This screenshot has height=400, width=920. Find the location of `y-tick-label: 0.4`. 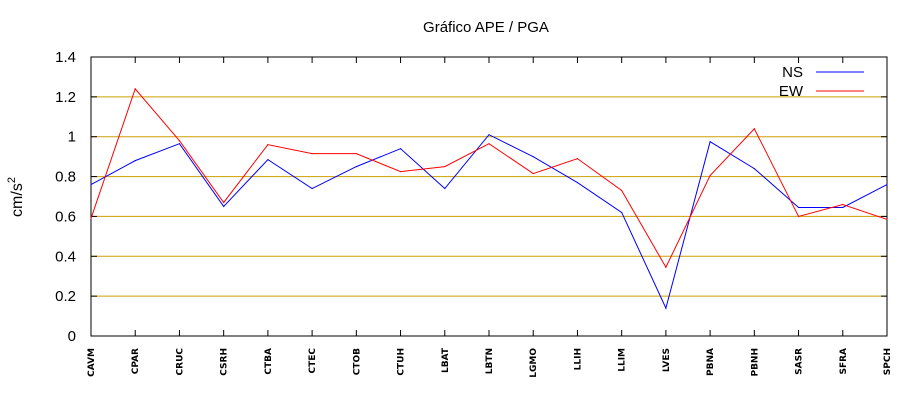

y-tick-label: 0.4 is located at coordinates (65, 256).